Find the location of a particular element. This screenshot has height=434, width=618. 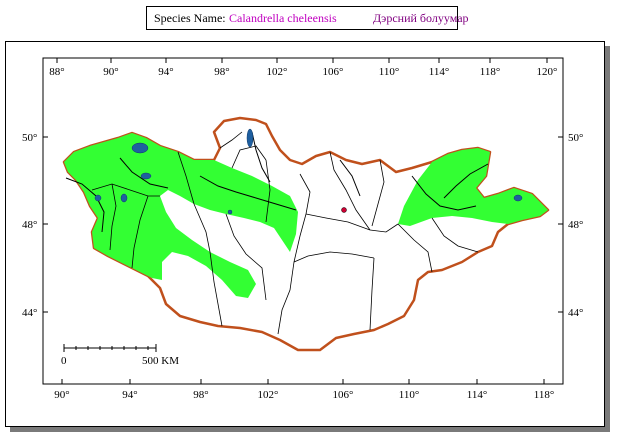

lon-tick-top: 114° is located at coordinates (439, 72).